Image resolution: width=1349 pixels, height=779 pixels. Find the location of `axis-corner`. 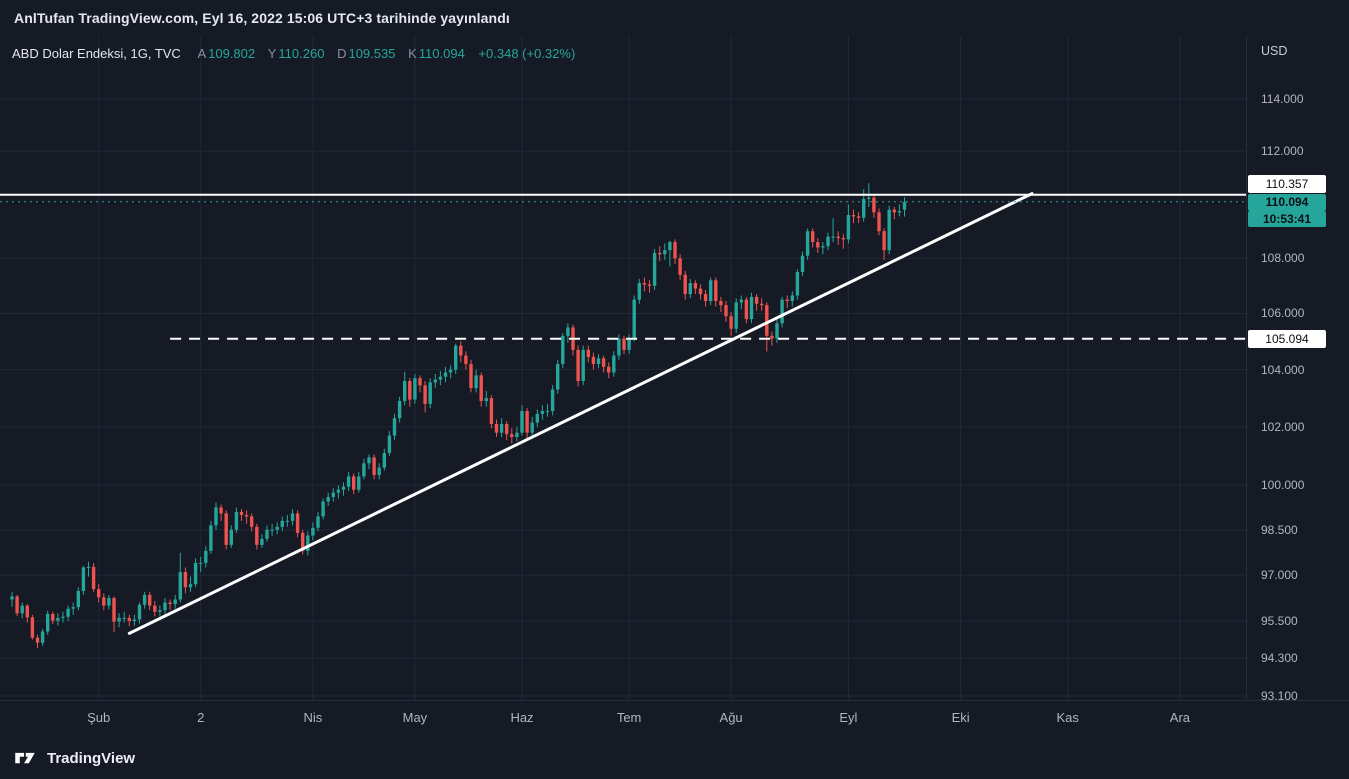

axis-corner is located at coordinates (1297, 719).